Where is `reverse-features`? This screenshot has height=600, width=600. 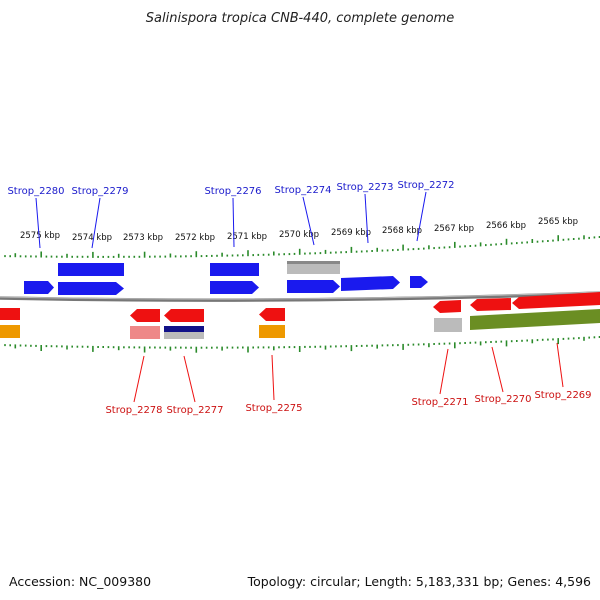
reverse-features is located at coordinates (300, 315).